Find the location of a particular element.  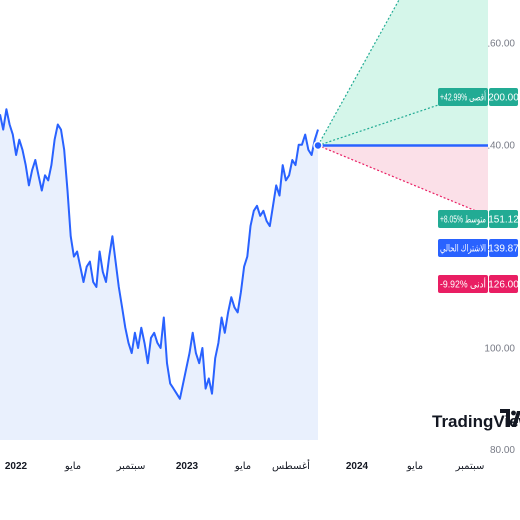

y-tick-label: 80.00 is located at coordinates (502, 450).